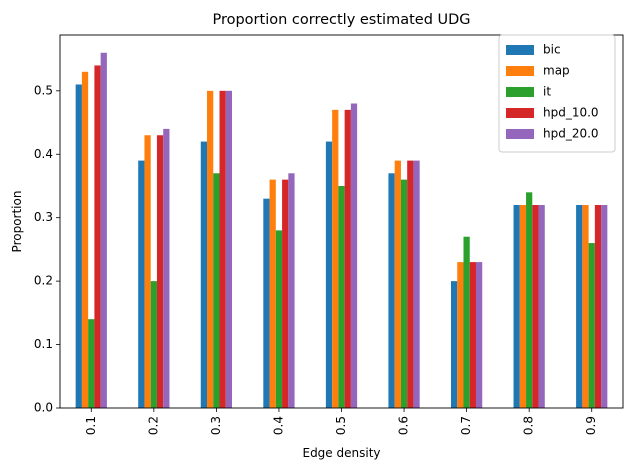  Describe the element at coordinates (520, 71) in the screenshot. I see `legend-swatch-map` at that location.